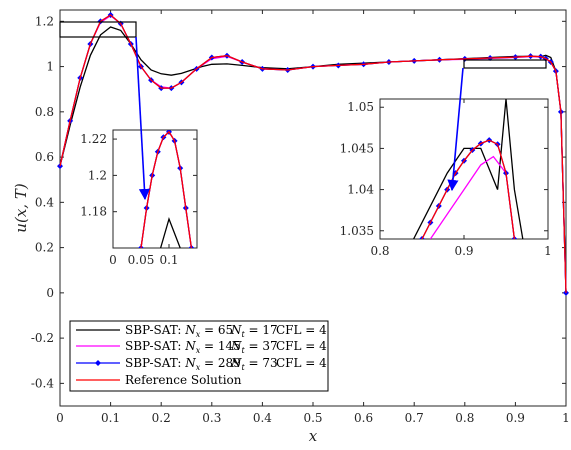 The width and height of the screenshot is (571, 450). Describe the element at coordinates (183, 380) in the screenshot. I see `legend-entry-reference: Reference Solution` at that location.